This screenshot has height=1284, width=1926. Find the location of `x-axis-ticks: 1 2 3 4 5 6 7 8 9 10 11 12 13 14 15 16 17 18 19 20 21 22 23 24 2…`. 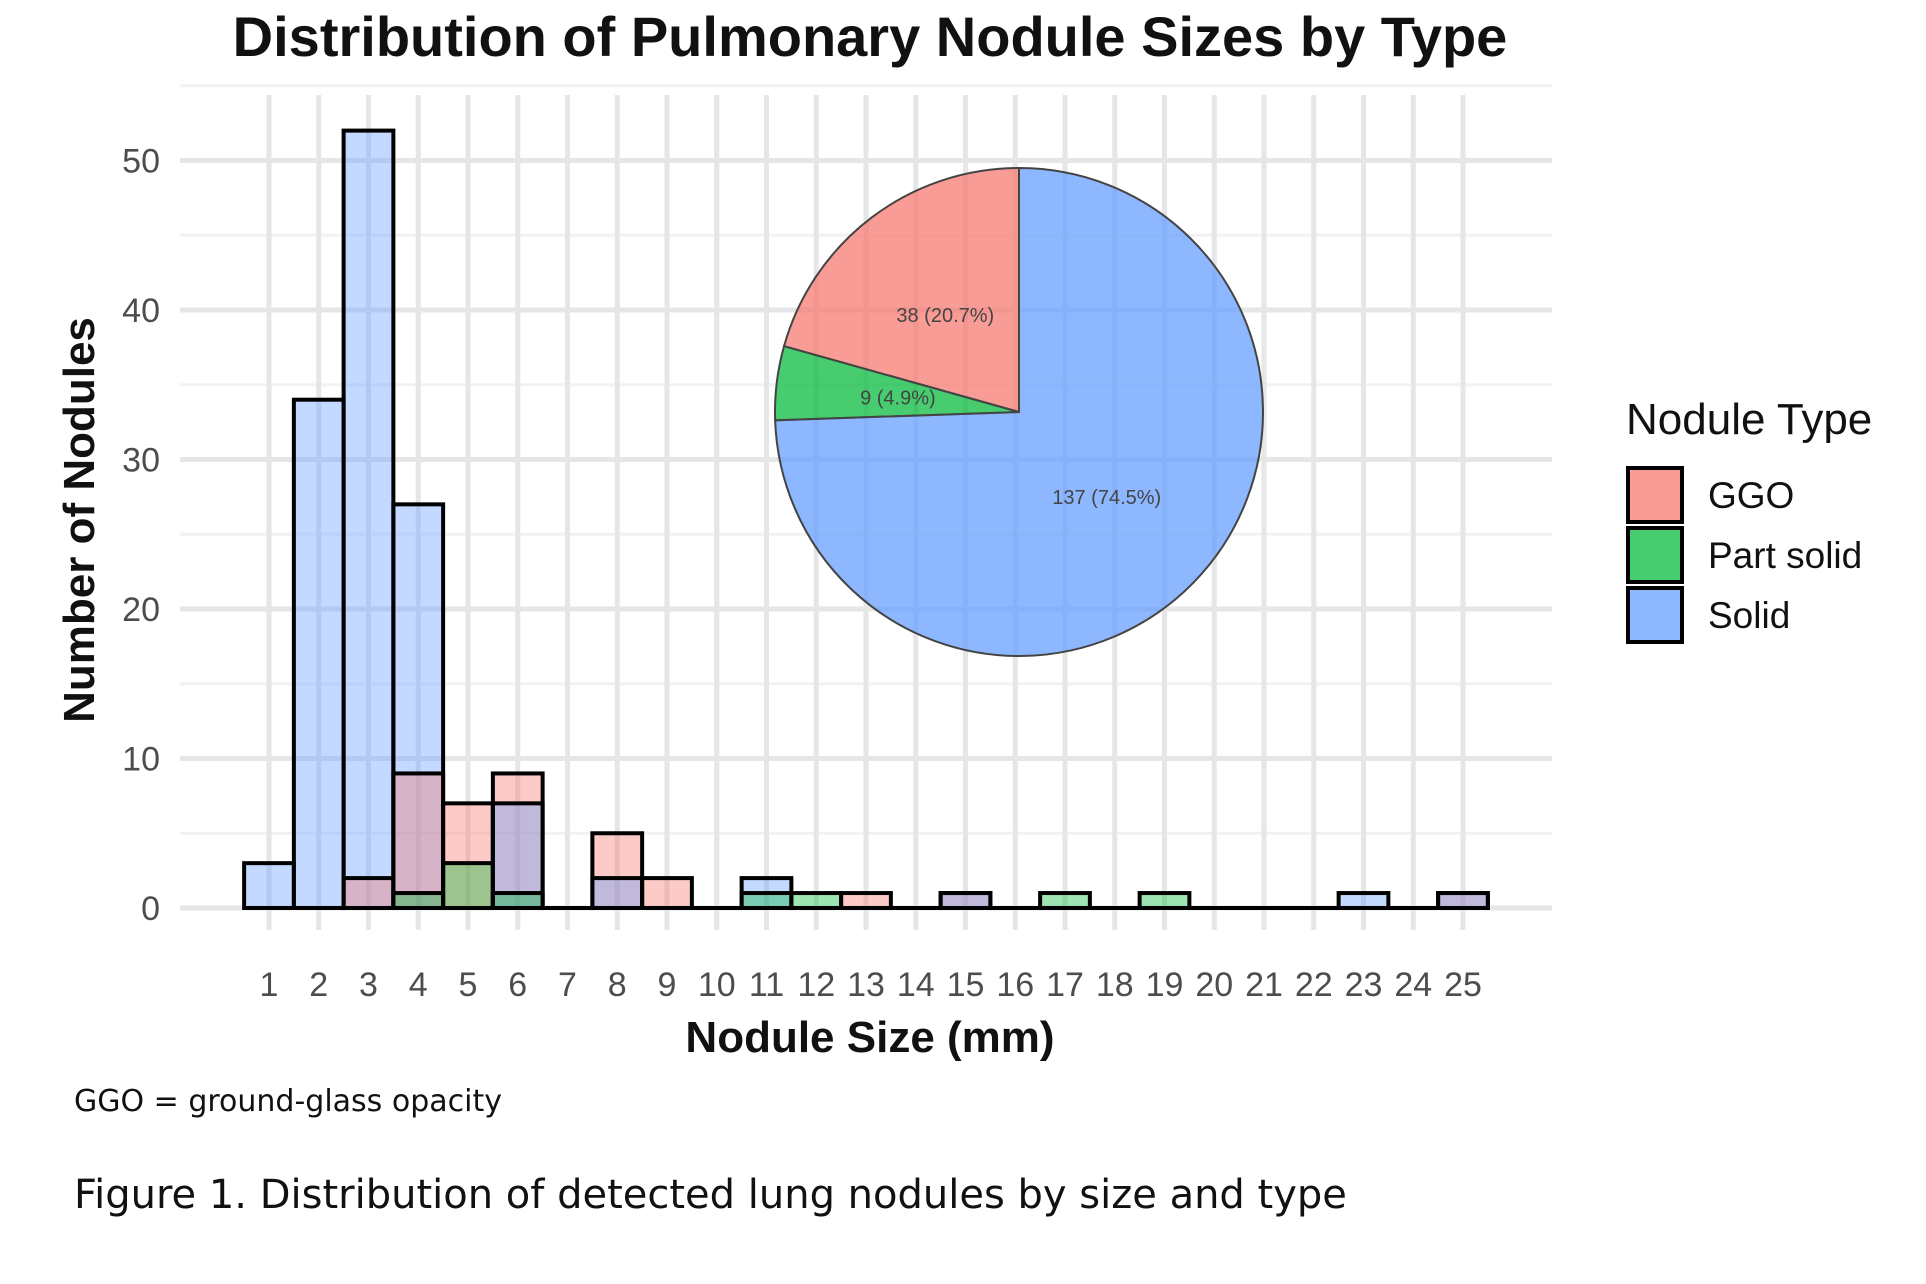

x-axis-ticks: 1 2 3 4 5 6 7 8 9 10 11 12 13 14 15 16 17 18 19 20 21 22 23 24 2… is located at coordinates (871, 985).